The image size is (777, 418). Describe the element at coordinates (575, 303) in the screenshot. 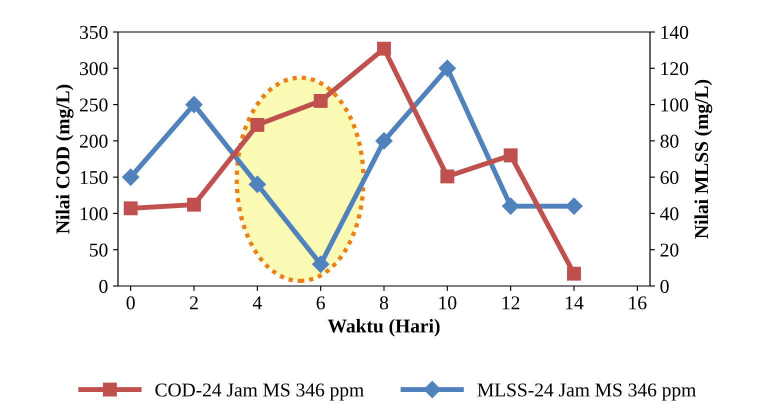

I see `x-tick-label: 14` at that location.